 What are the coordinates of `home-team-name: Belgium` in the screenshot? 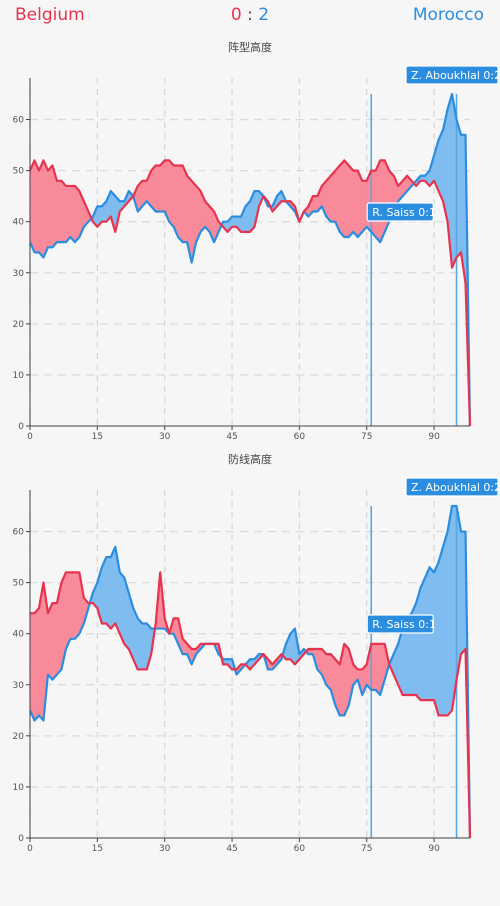 It's located at (50, 15).